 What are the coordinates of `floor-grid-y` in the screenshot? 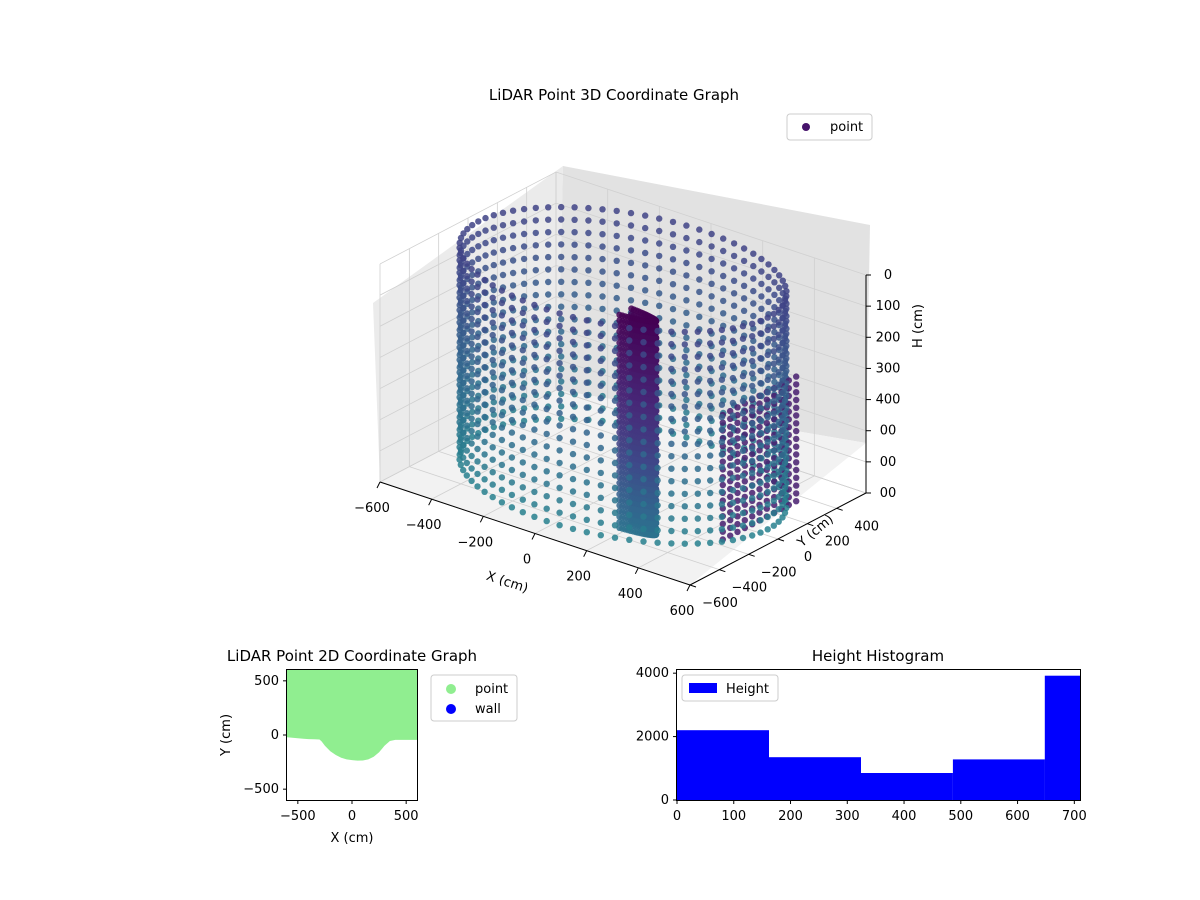 It's located at (564, 518).